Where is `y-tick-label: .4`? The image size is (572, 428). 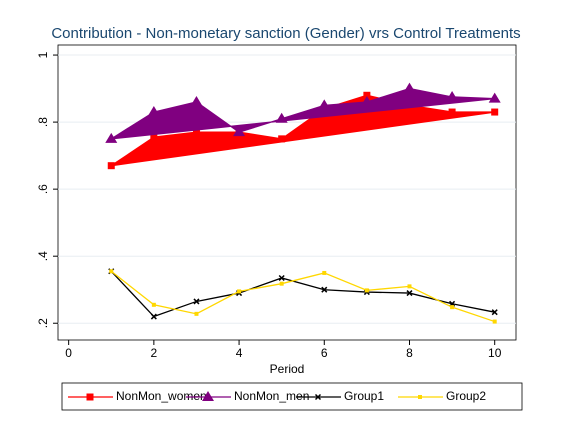 y-tick-label: .4 is located at coordinates (43, 256).